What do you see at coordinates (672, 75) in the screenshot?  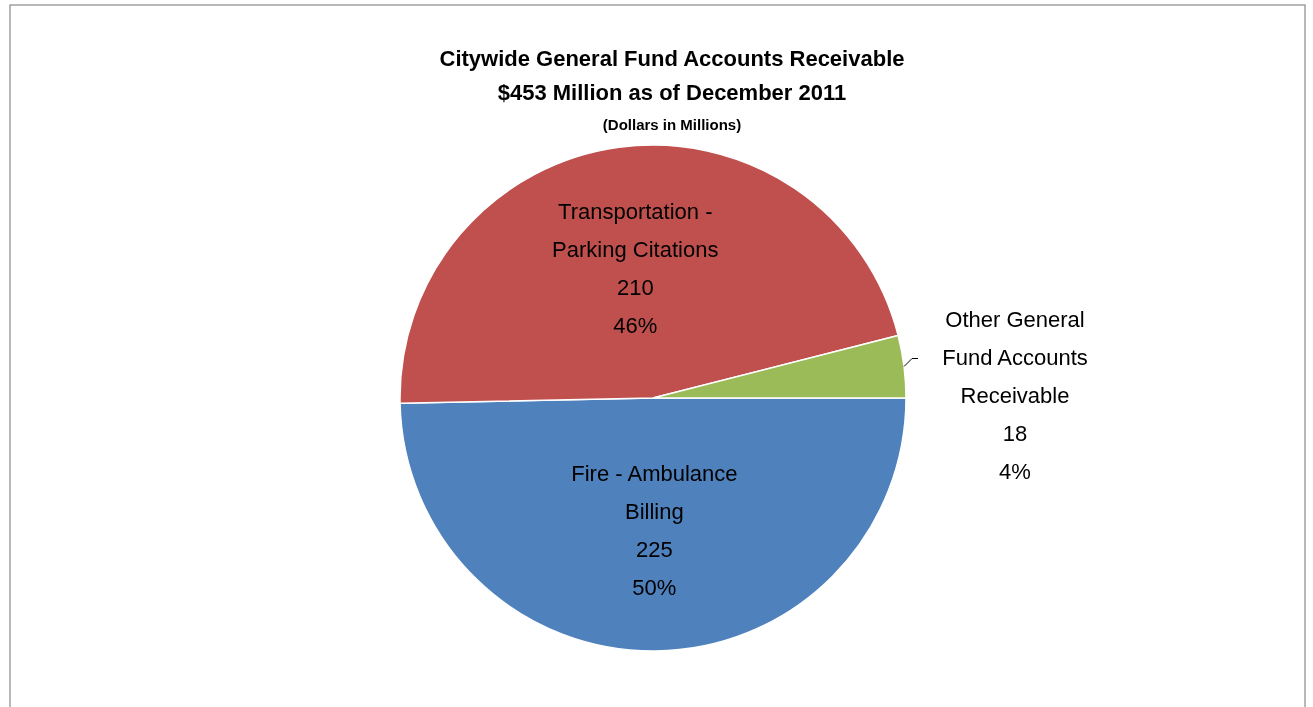 I see `chart-title: Citywide General Fund Accounts Receivable $453 Million as of December 2011` at bounding box center [672, 75].